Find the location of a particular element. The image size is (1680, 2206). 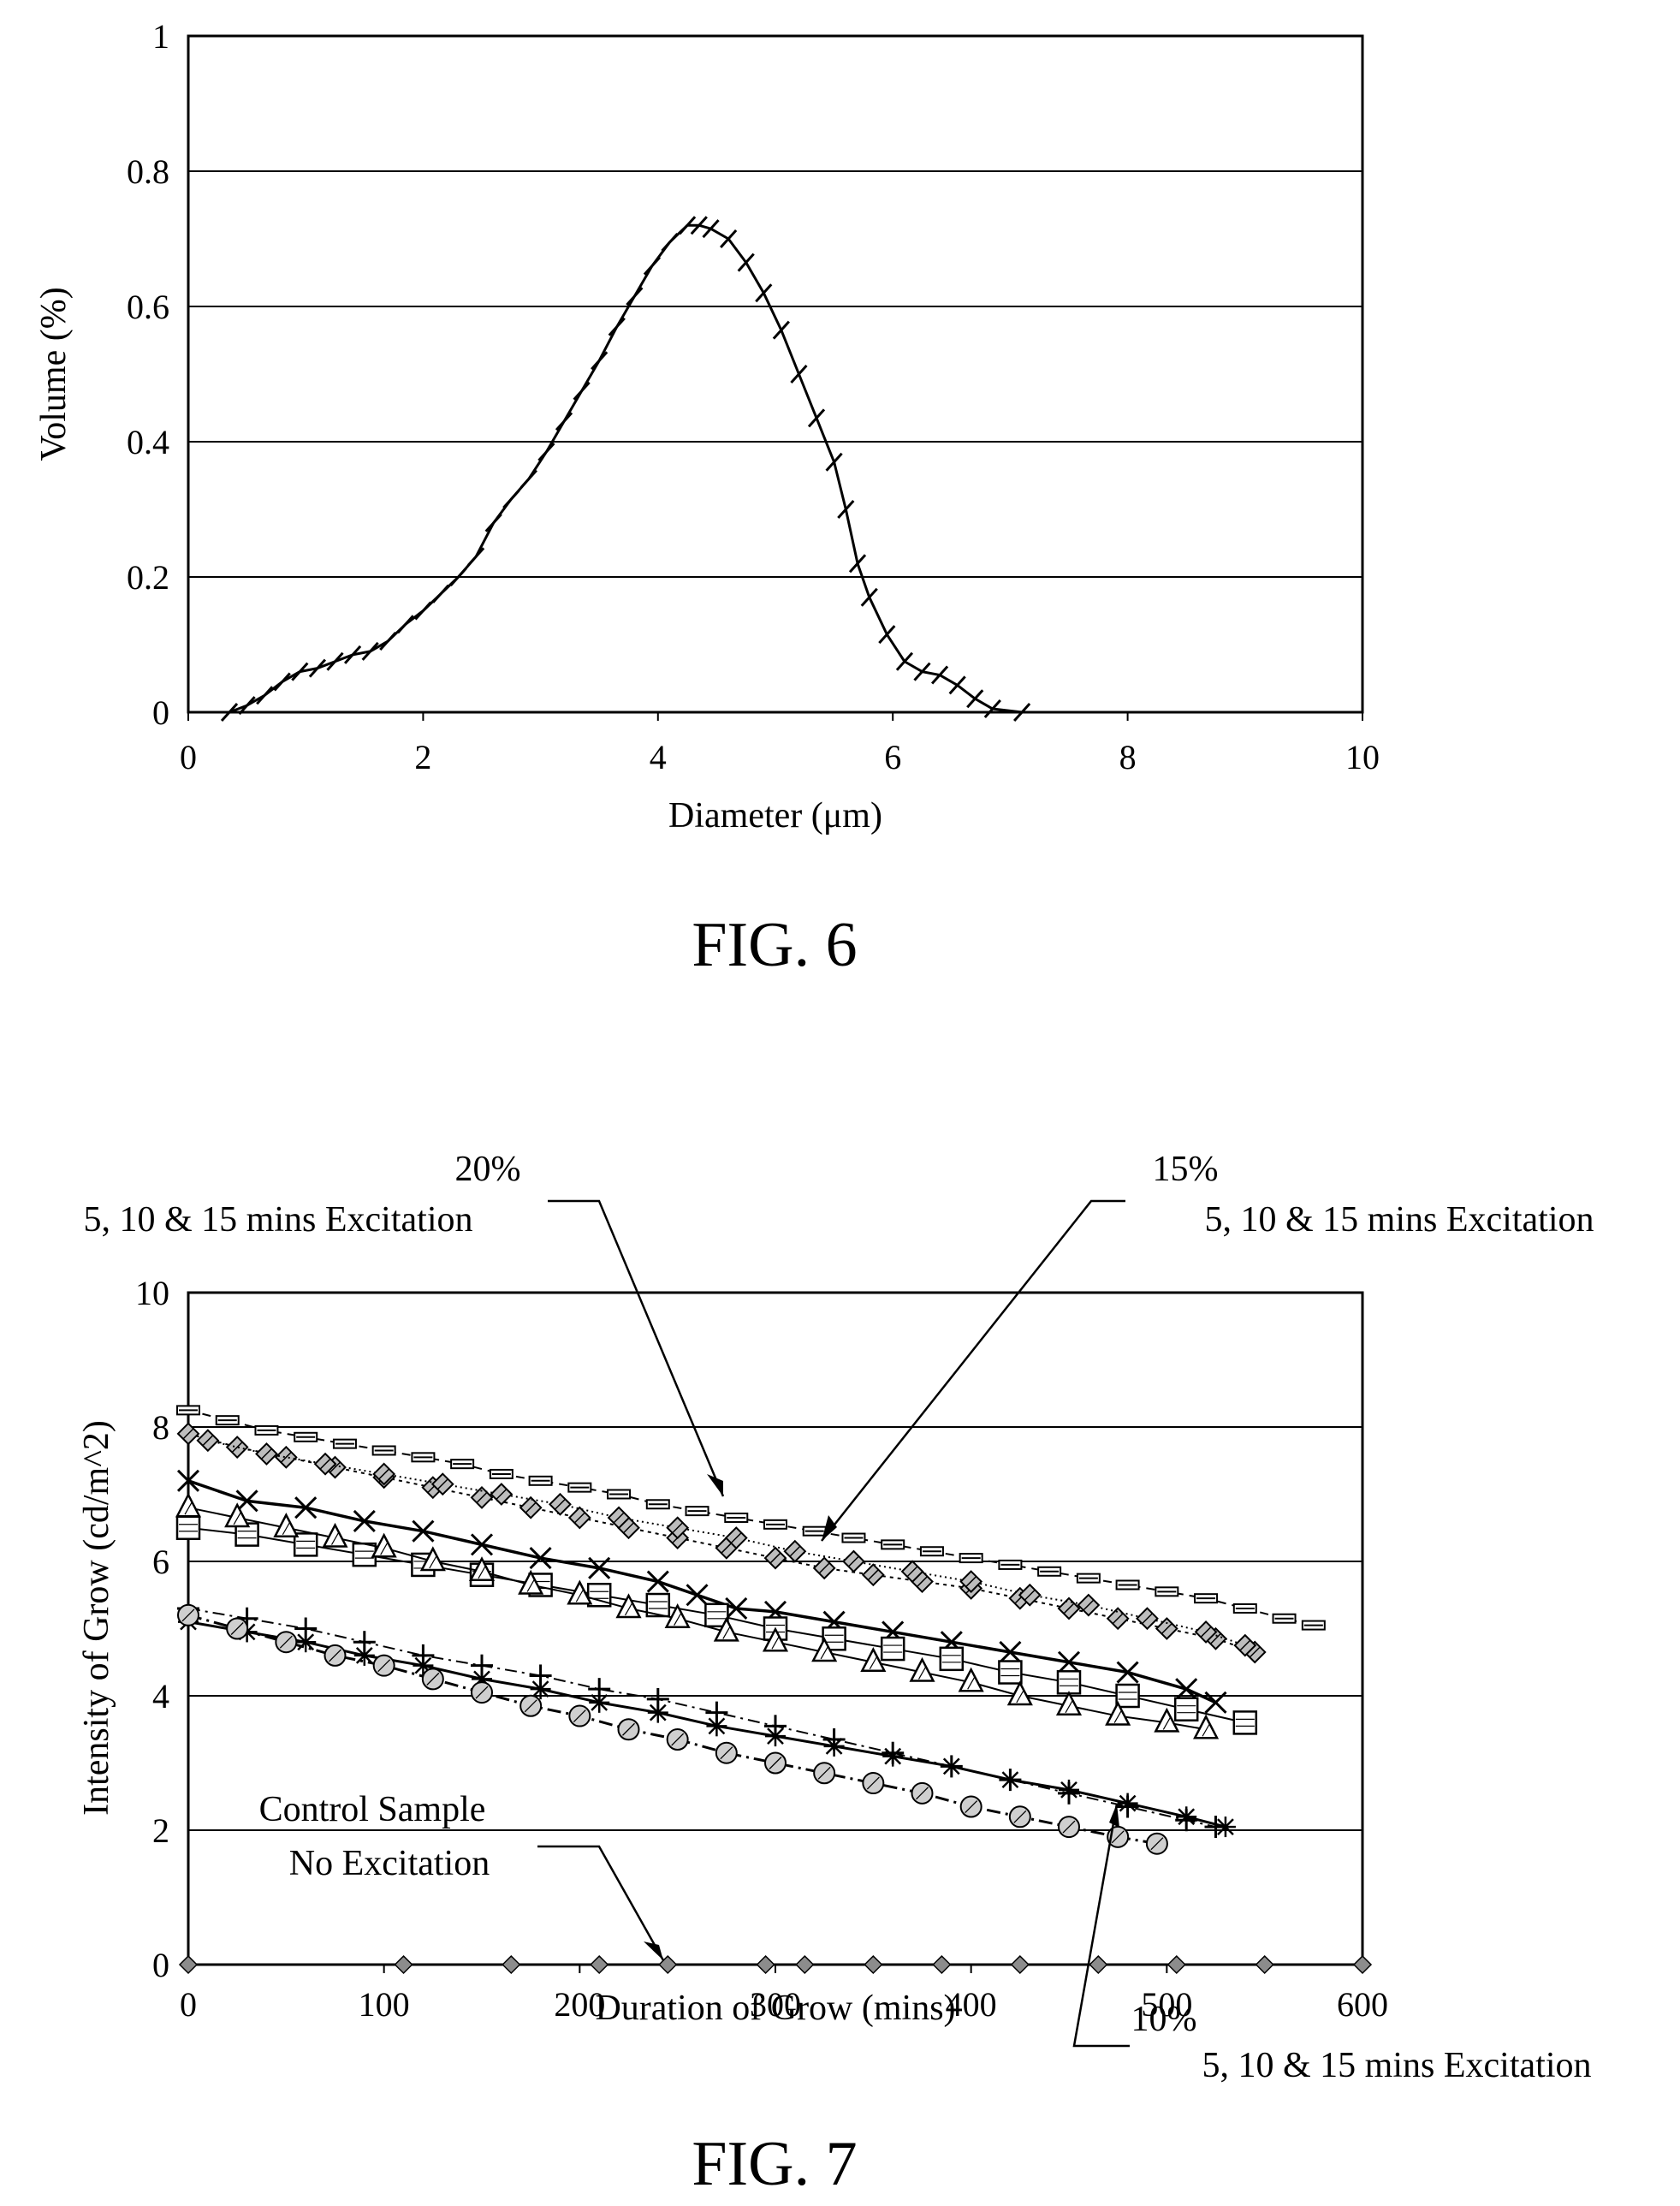

f6-y-tick-label: 0.8 is located at coordinates (148, 171).